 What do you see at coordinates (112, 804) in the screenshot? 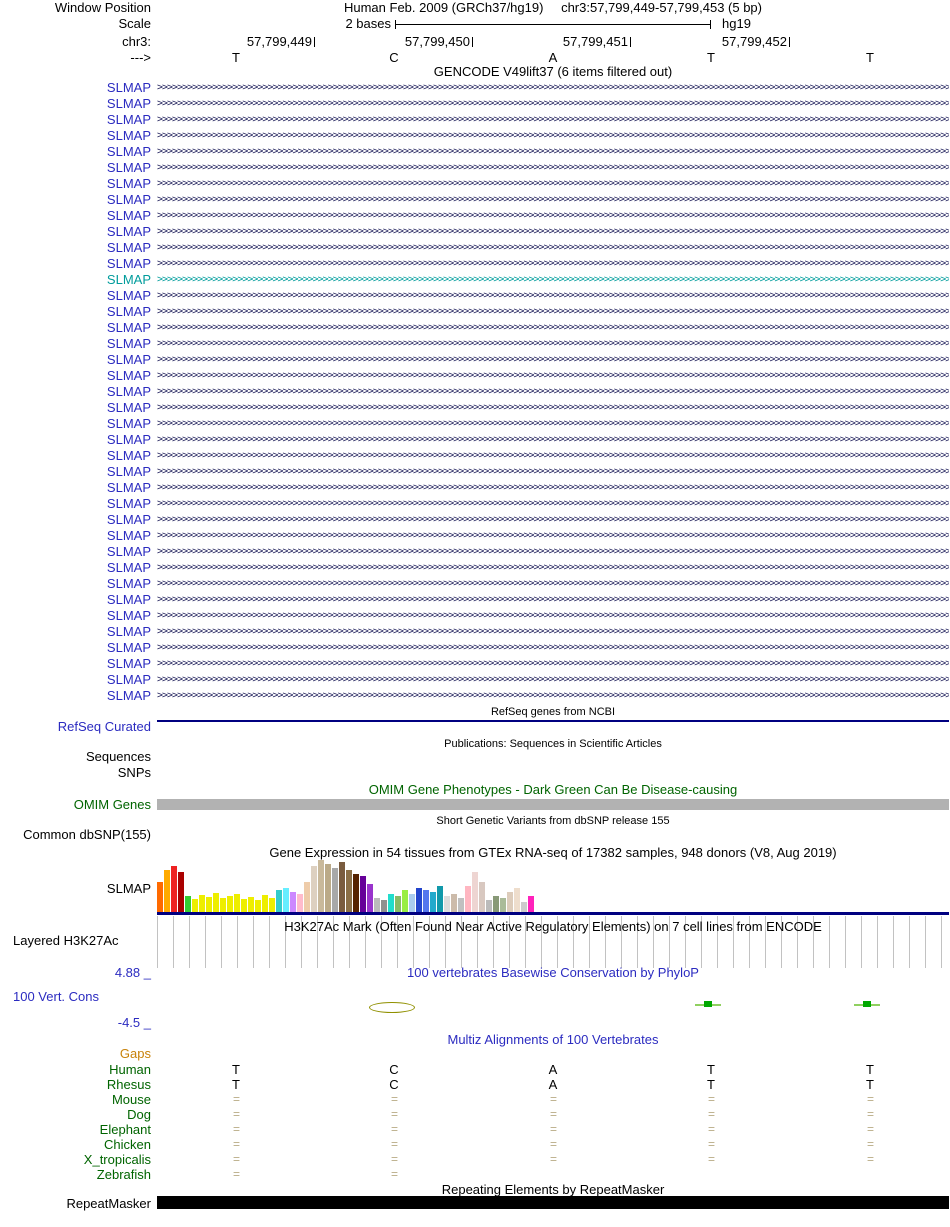
I see `omim-track-label: OMIM Genes` at bounding box center [112, 804].